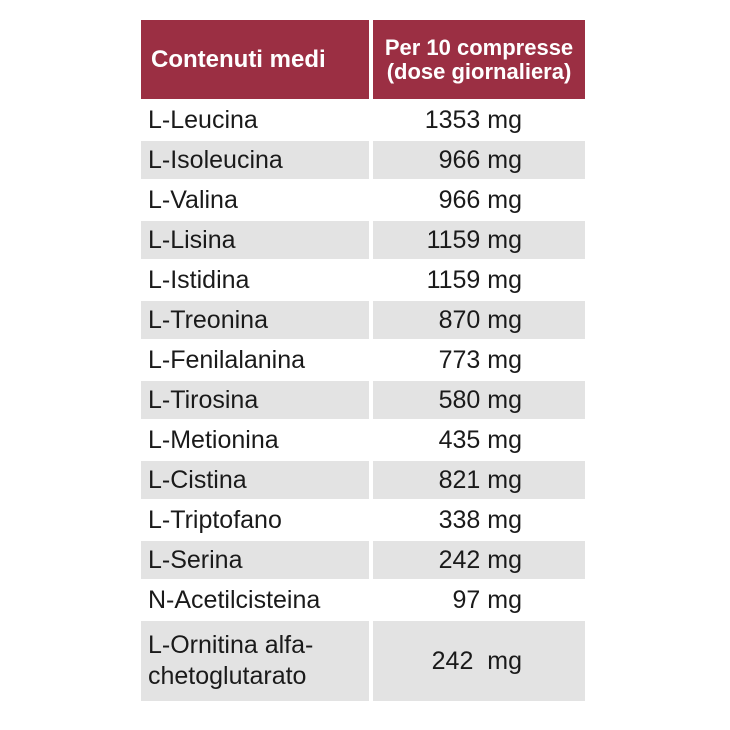 The height and width of the screenshot is (730, 730). What do you see at coordinates (479, 480) in the screenshot?
I see `ingredient-amount: 821 mg` at bounding box center [479, 480].